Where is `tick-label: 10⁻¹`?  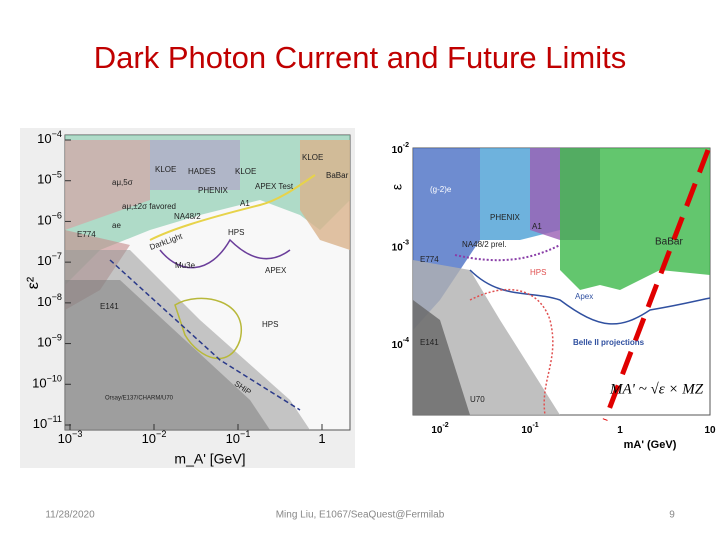 tick-label: 10⁻¹ is located at coordinates (238, 437).